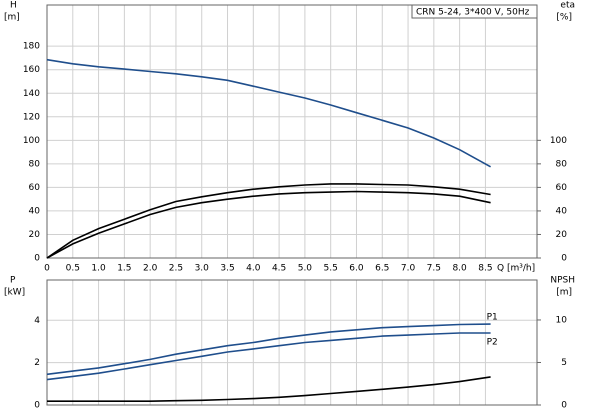 The height and width of the screenshot is (415, 593). I want to click on x-tick-label: 0, so click(47, 269).